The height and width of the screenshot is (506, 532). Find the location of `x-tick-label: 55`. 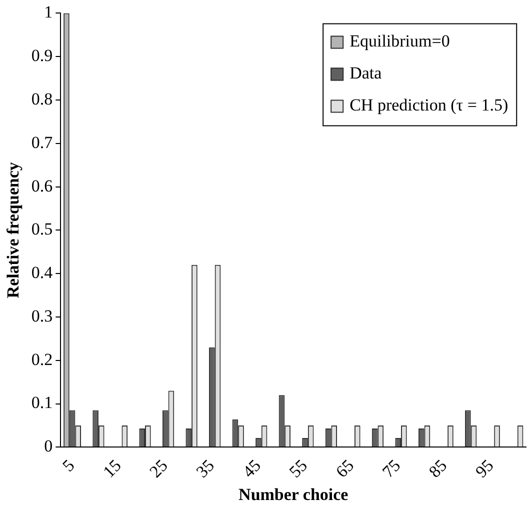

x-tick-label: 55 is located at coordinates (299, 469).